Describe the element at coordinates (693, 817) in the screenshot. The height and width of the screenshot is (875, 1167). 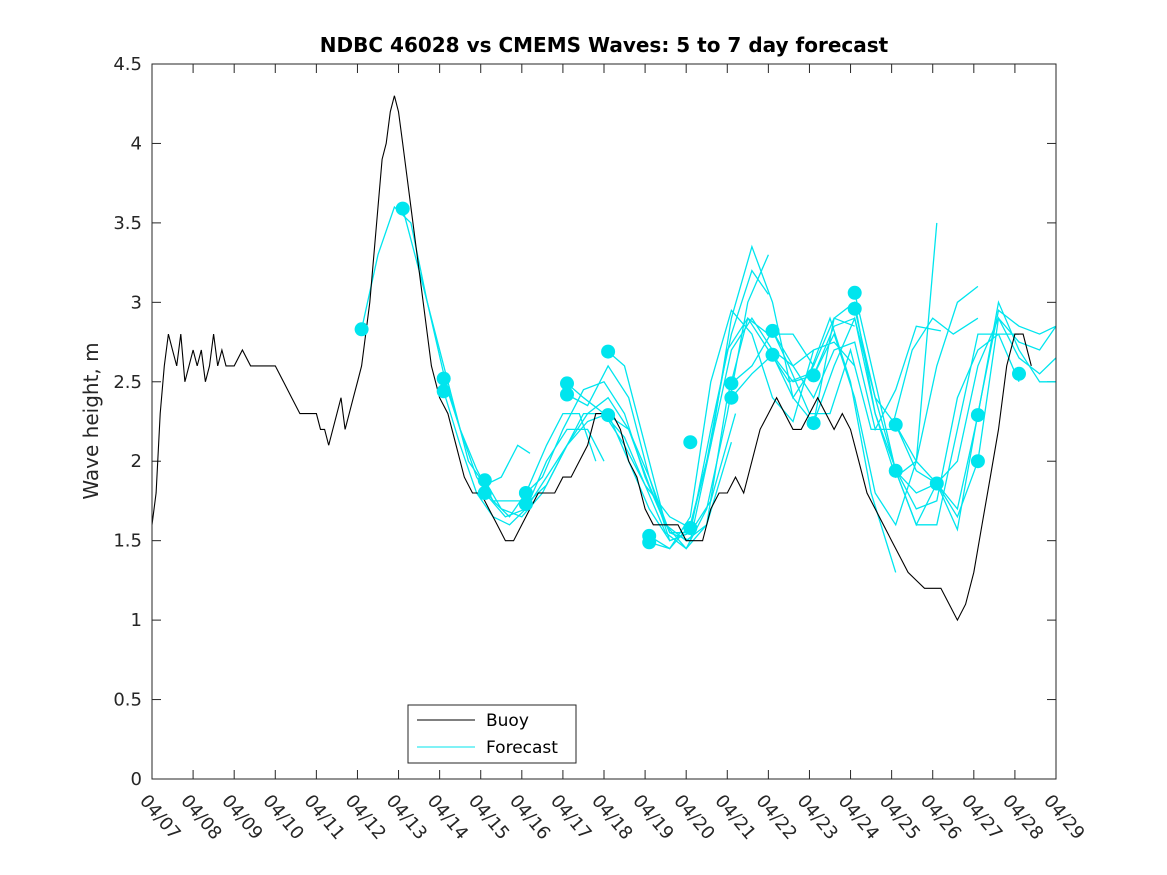
I see `x-tick-label: 04/20` at that location.